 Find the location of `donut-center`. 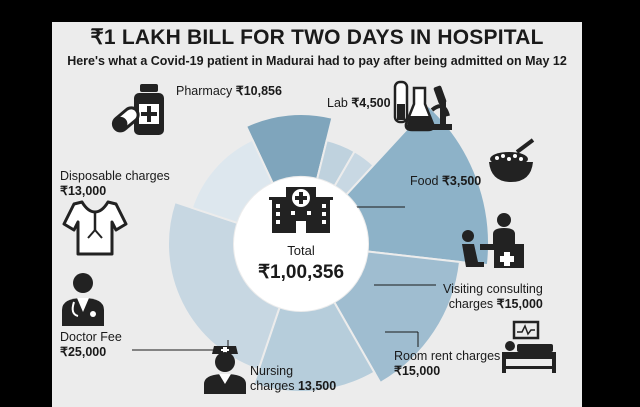

donut-center is located at coordinates (301, 244).